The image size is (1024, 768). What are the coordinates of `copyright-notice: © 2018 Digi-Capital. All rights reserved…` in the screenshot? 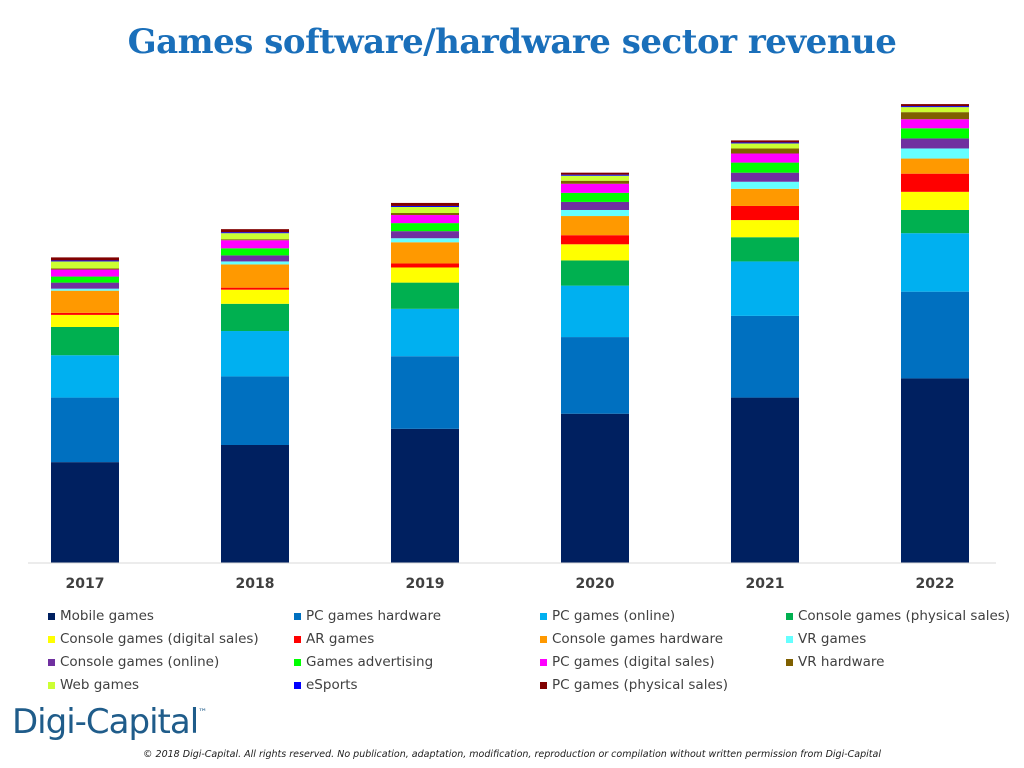 It's located at (512, 754).